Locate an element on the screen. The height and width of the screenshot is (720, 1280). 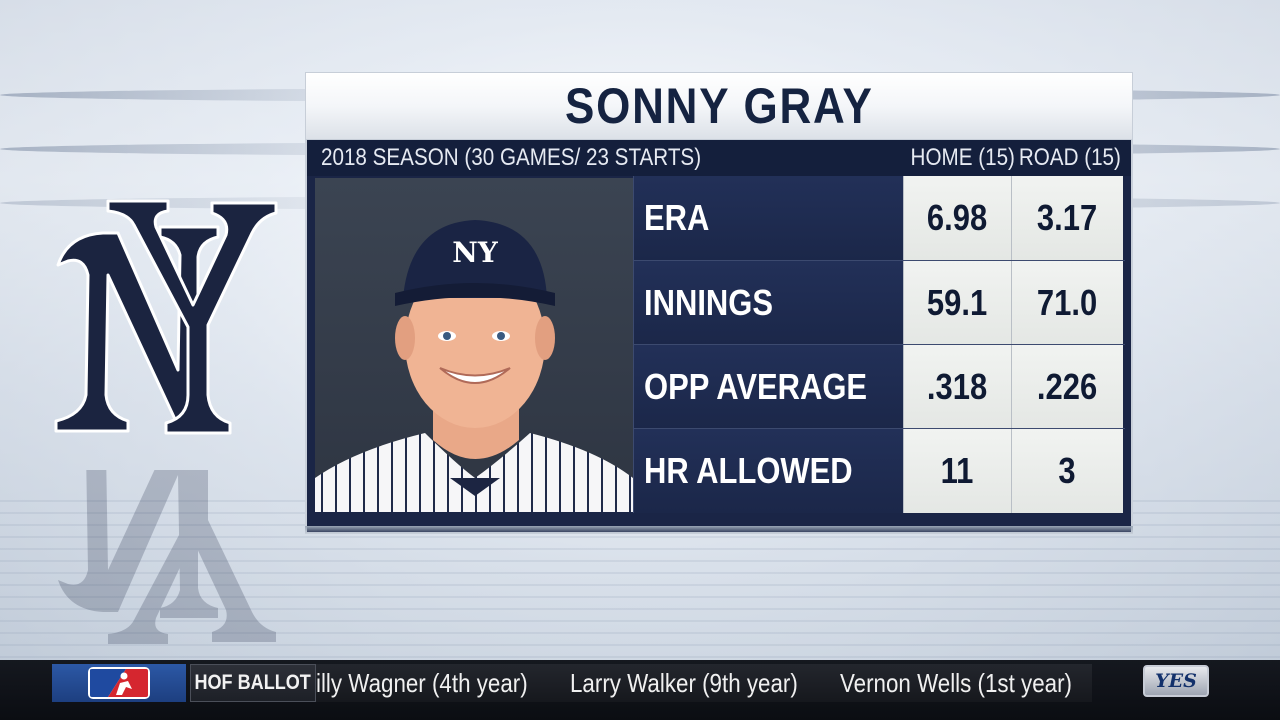
yankees-logo-reflection is located at coordinates (163, 560).